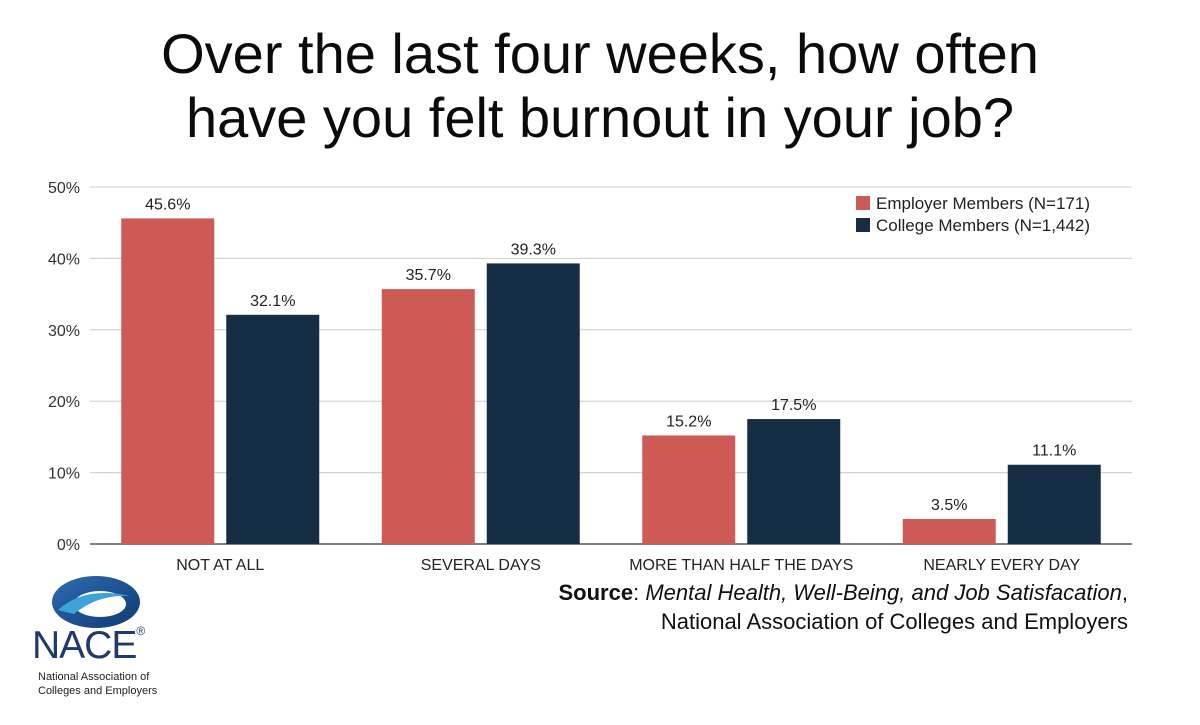 The image size is (1200, 725). Describe the element at coordinates (600, 53) in the screenshot. I see `chart-title-line-1: Over the last four weeks, how often` at that location.